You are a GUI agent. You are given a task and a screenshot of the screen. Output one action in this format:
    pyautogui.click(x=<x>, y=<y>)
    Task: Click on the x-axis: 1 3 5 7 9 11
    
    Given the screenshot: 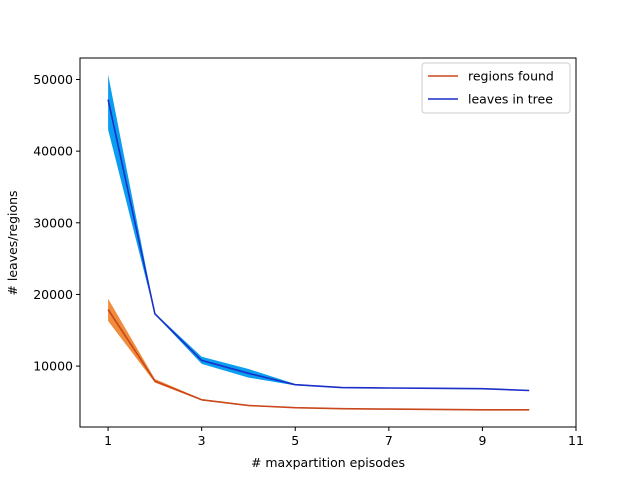 What is the action you would take?
    pyautogui.click(x=344, y=437)
    